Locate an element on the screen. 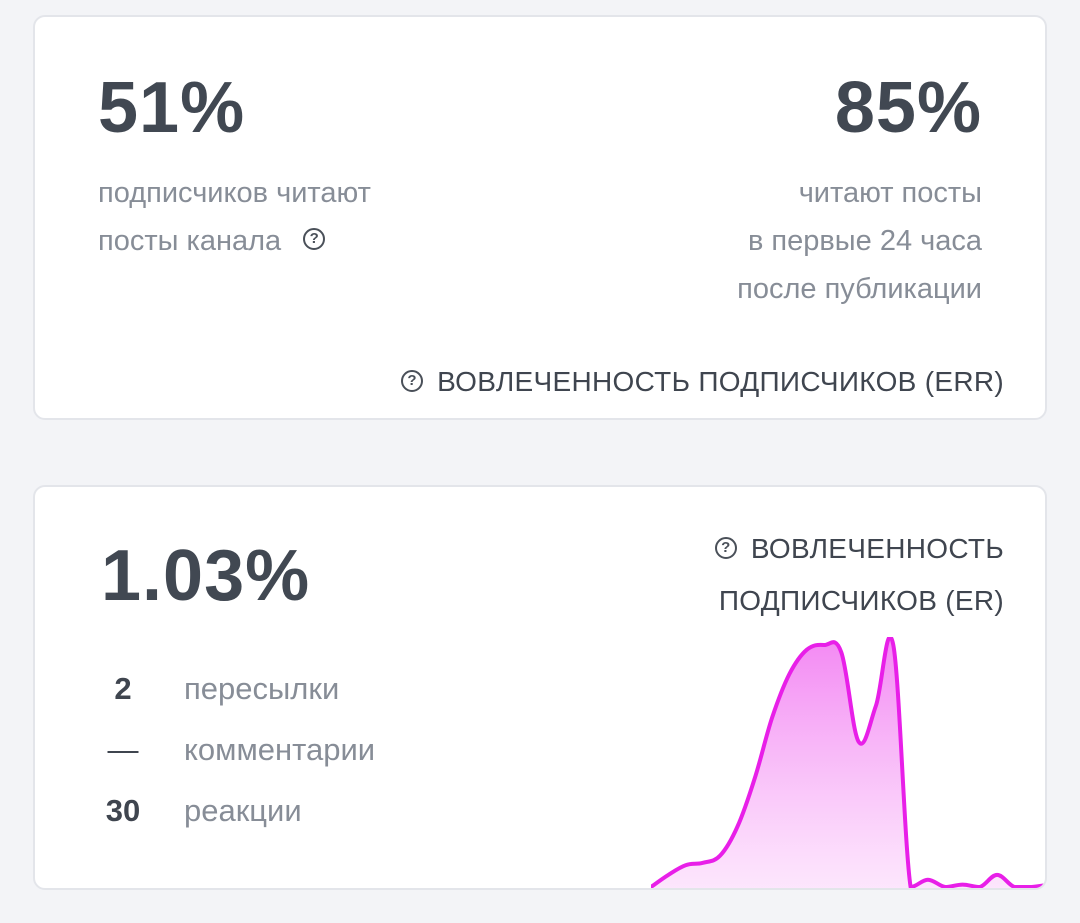  reactions-count: 30 is located at coordinates (123, 810).